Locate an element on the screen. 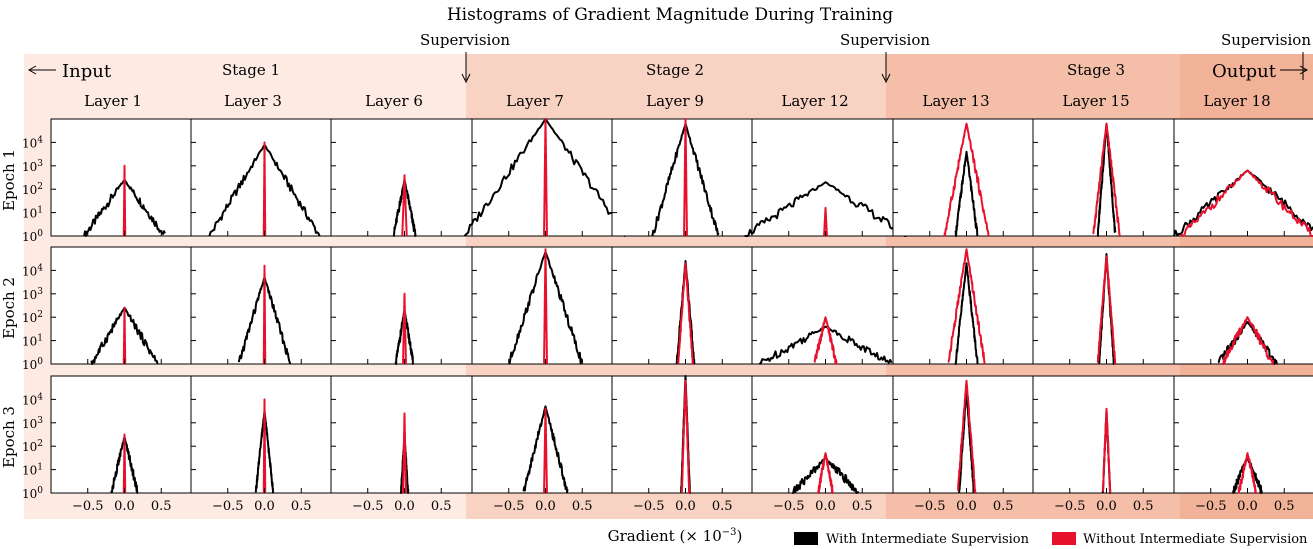 The image size is (1313, 549). supervision-label-2: Supervision is located at coordinates (885, 40).